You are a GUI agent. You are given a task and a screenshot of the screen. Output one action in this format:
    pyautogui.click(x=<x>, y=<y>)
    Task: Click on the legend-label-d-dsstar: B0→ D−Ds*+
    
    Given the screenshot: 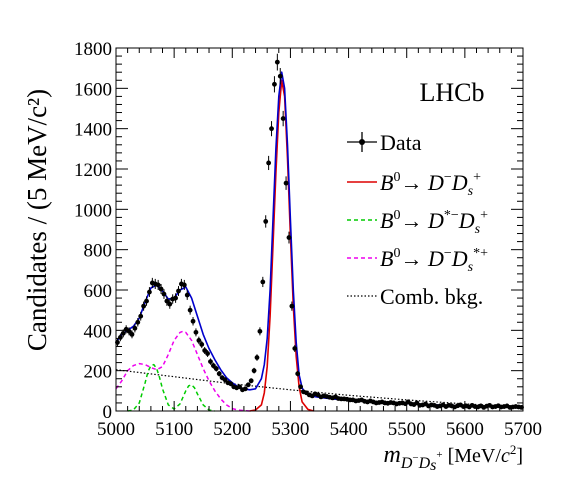 What is the action you would take?
    pyautogui.click(x=434, y=260)
    